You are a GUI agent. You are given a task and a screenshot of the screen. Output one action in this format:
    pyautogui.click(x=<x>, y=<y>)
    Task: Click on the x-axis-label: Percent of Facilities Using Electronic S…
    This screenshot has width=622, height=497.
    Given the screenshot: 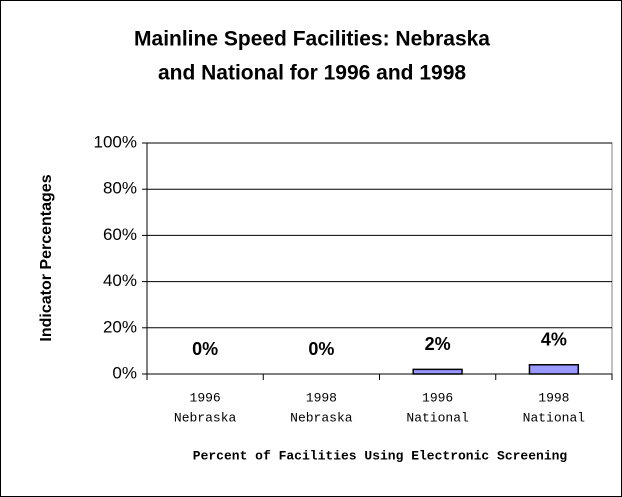 What is the action you would take?
    pyautogui.click(x=380, y=455)
    